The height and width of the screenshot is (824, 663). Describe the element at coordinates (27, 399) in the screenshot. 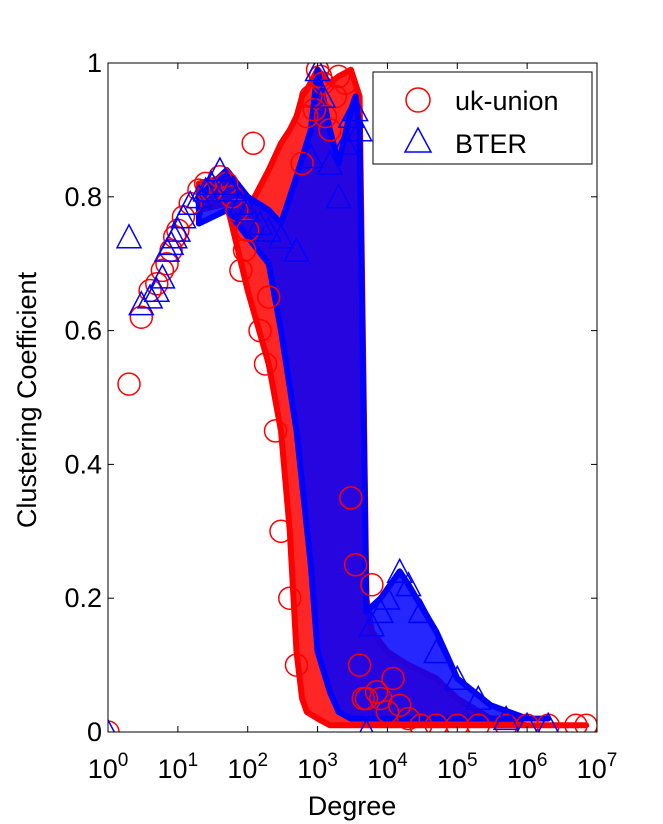

I see `y-axis-label: Clustering Coefficient` at that location.